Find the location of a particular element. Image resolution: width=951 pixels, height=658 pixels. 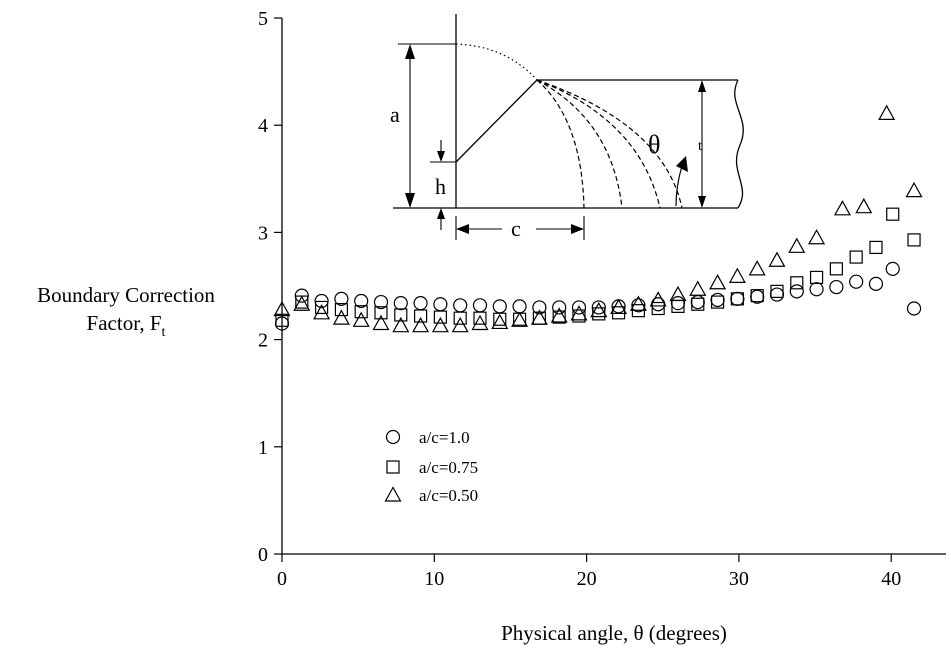

legend-marker-circle is located at coordinates (393, 437).